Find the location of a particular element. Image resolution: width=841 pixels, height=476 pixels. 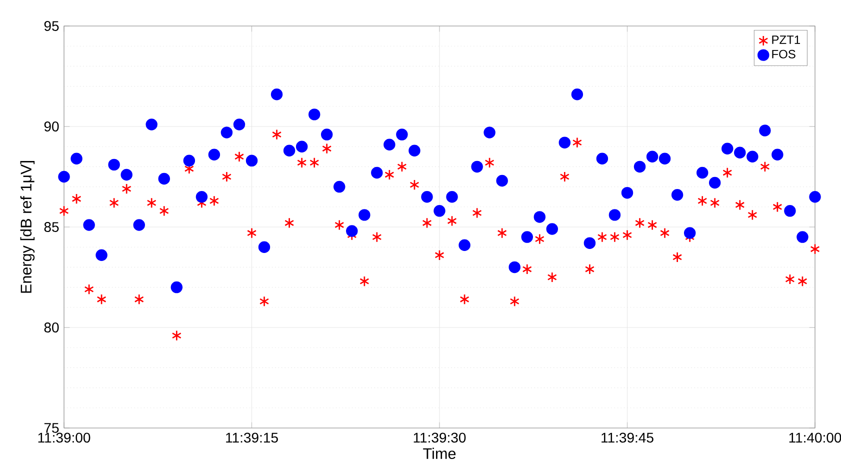

x-tick-label: 11:39:30 is located at coordinates (440, 437).